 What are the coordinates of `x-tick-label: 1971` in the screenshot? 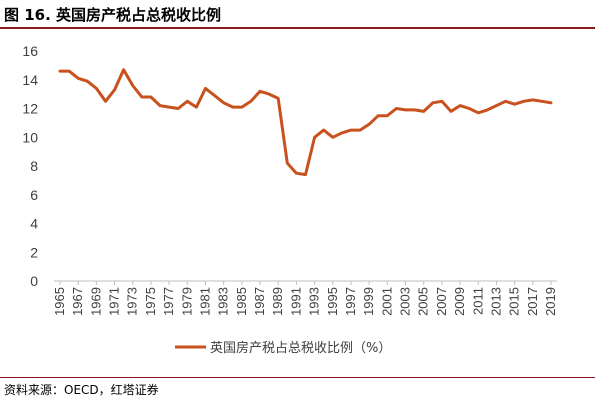 It's located at (114, 301).